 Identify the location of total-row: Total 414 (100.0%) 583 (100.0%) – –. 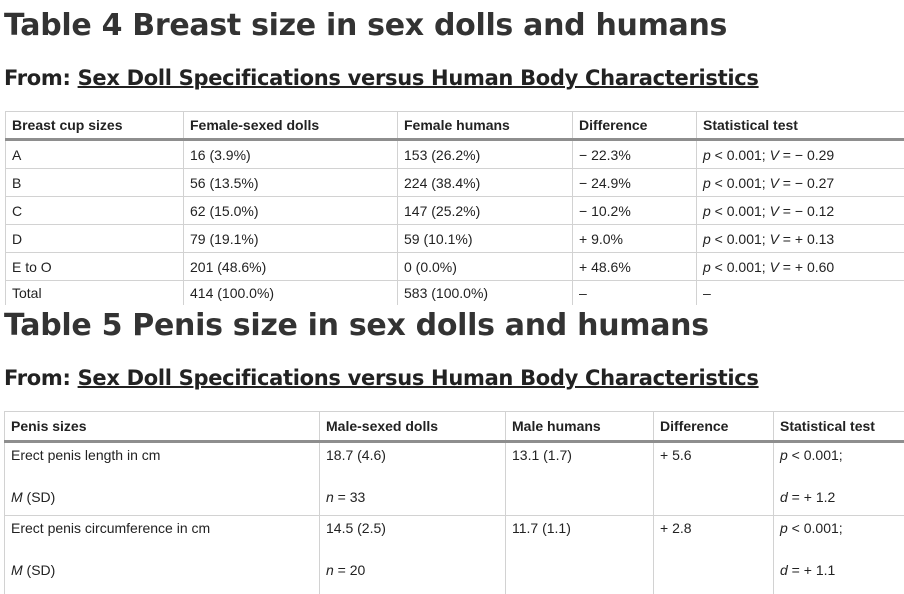
(454, 292).